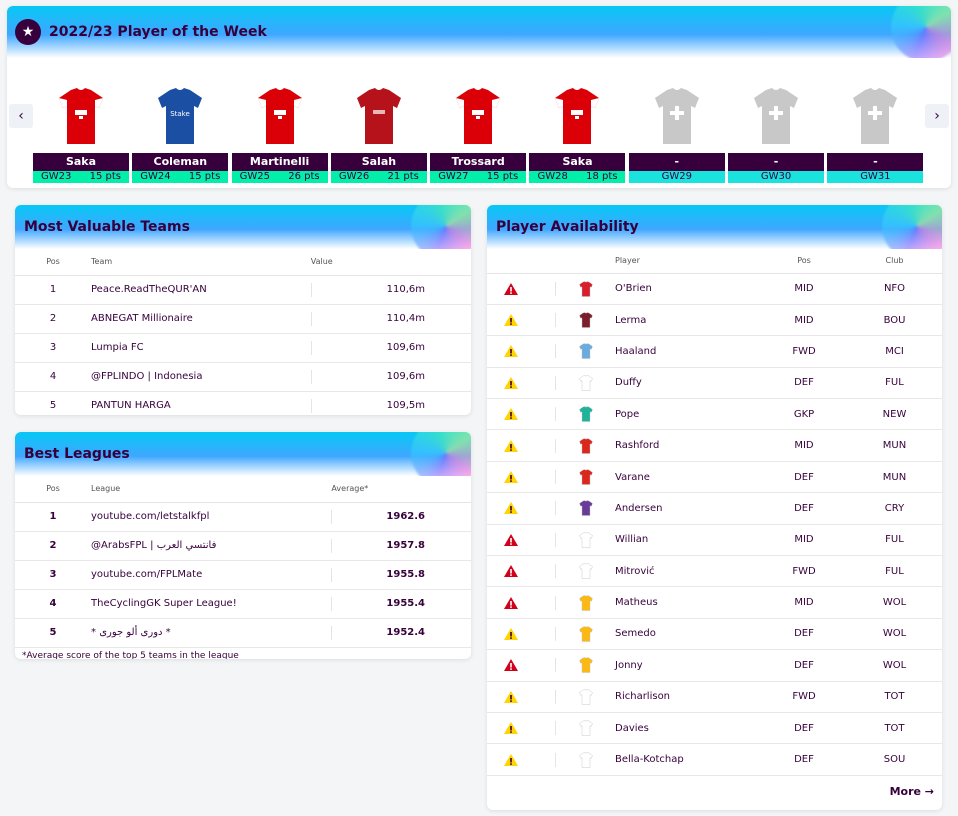 This screenshot has height=816, width=958. I want to click on table-row: 2 @ArabsFPL | فانتسي العرب 1957.8, so click(243, 546).